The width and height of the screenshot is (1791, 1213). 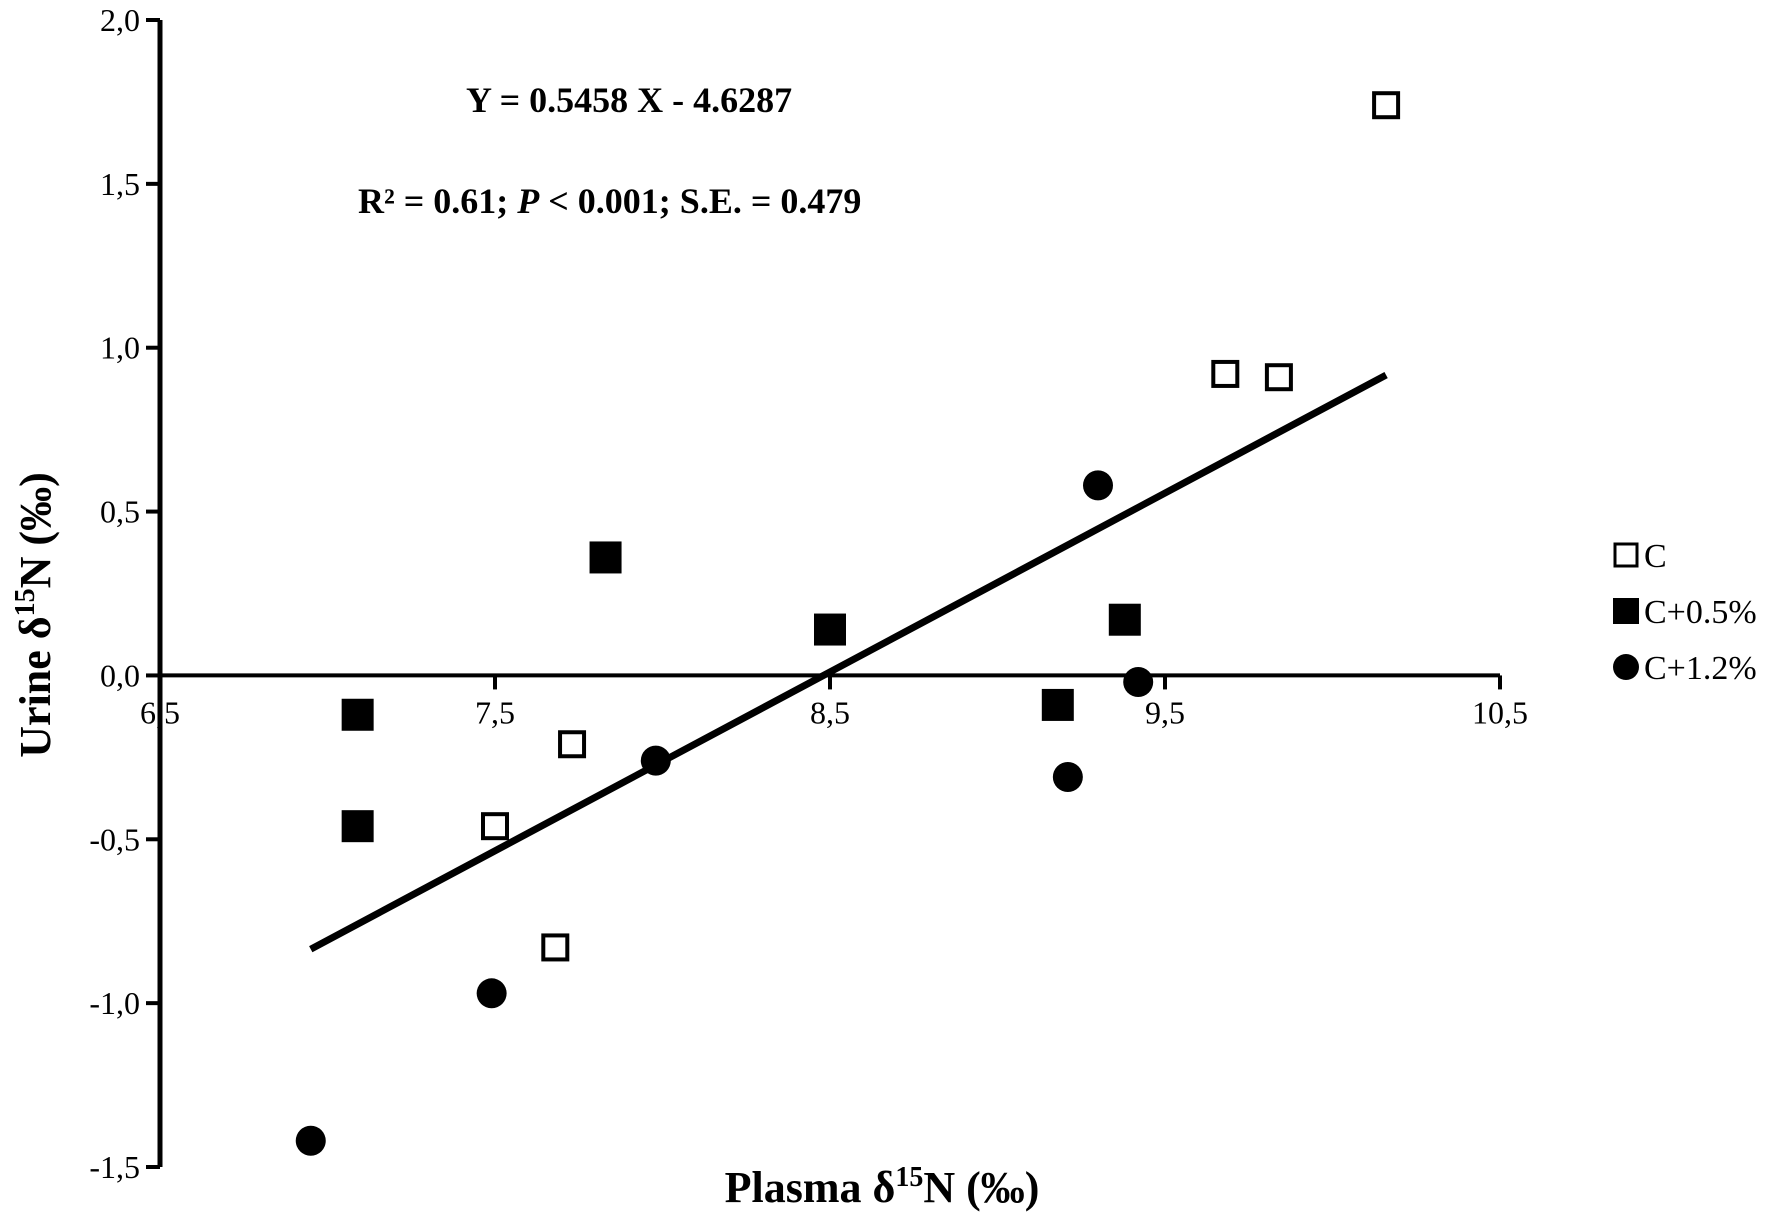 I want to click on regression-stats: R² = 0.61; P < 0.001; S.E. = 0.479, so click(x=609, y=201).